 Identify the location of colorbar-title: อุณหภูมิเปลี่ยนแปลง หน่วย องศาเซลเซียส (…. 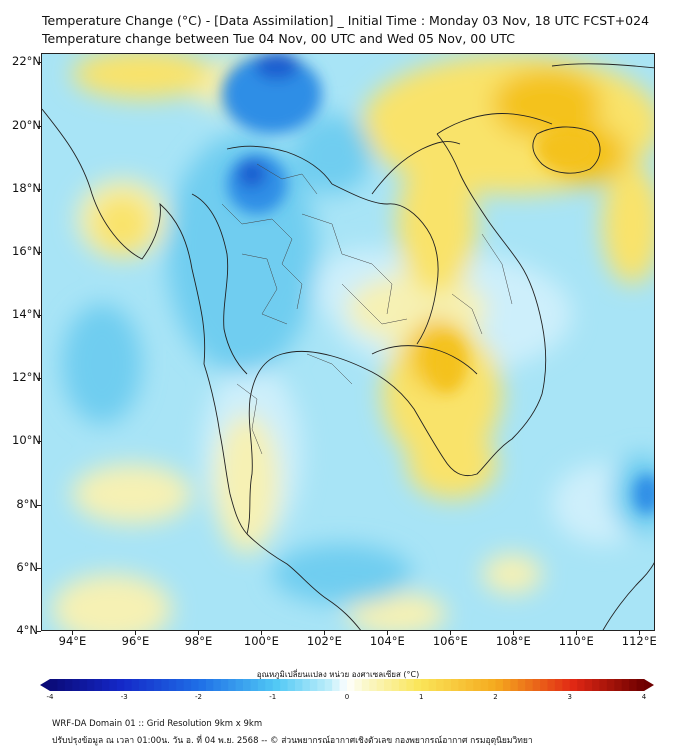
(338, 674).